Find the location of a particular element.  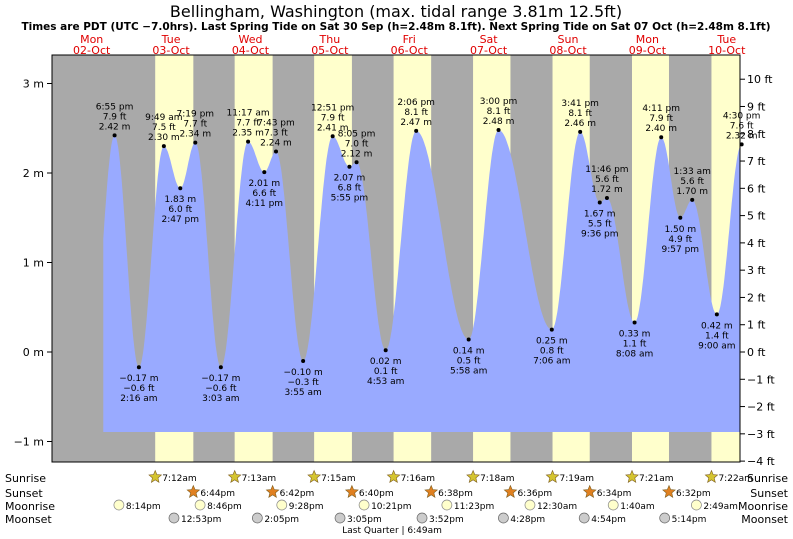

moonrise-time-6: 12:30am is located at coordinates (557, 507).